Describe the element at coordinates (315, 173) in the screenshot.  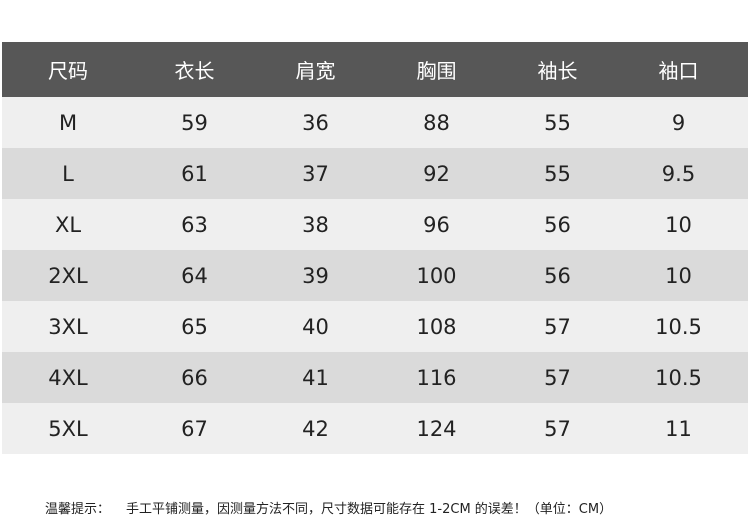
I see `table-cell: 37` at that location.